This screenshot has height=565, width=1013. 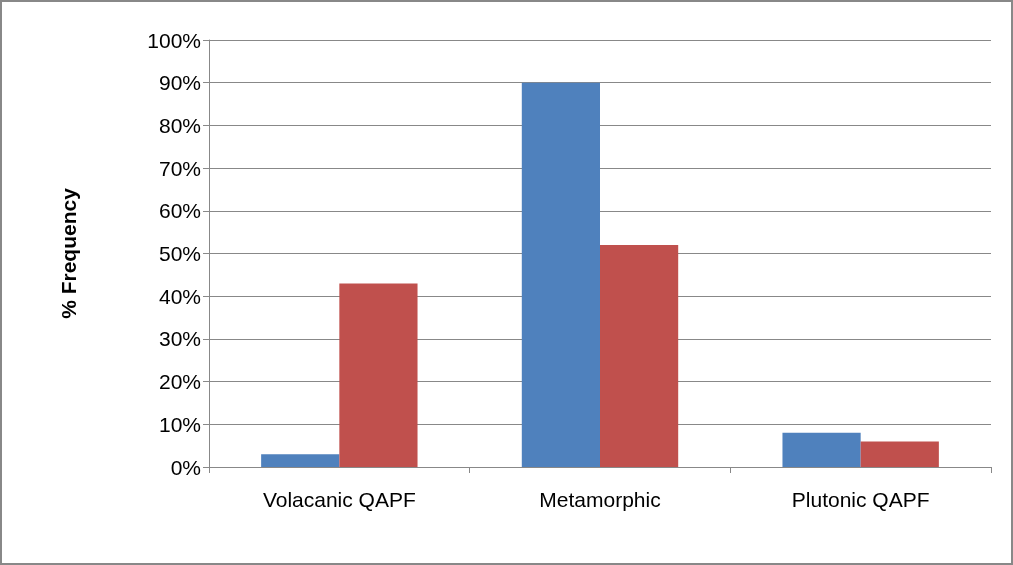 I want to click on x-tick-label: Plutonic QAPF, so click(x=860, y=499).